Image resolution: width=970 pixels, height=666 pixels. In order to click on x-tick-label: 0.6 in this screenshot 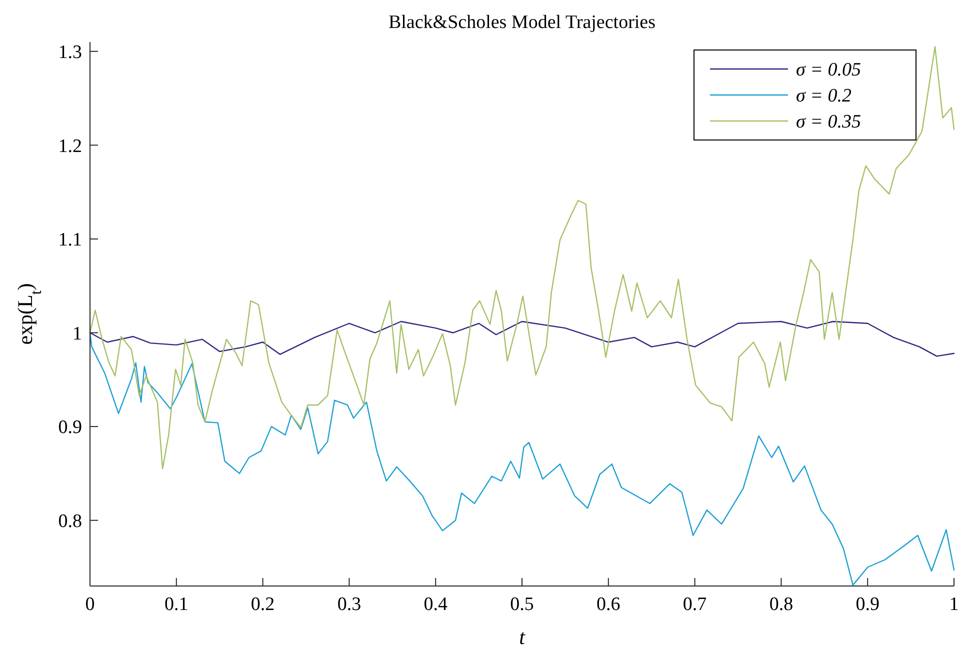, I will do `click(608, 604)`.